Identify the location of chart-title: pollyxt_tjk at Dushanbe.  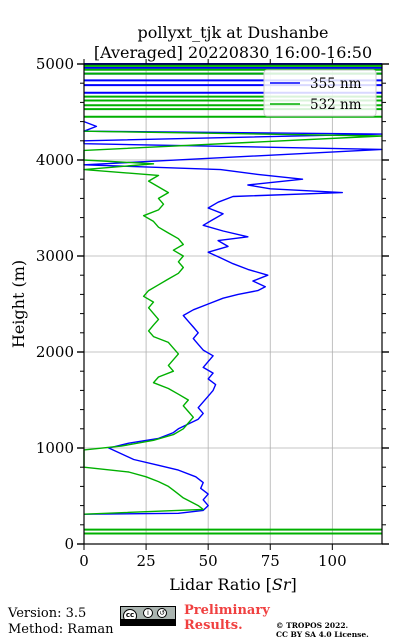
(232, 32).